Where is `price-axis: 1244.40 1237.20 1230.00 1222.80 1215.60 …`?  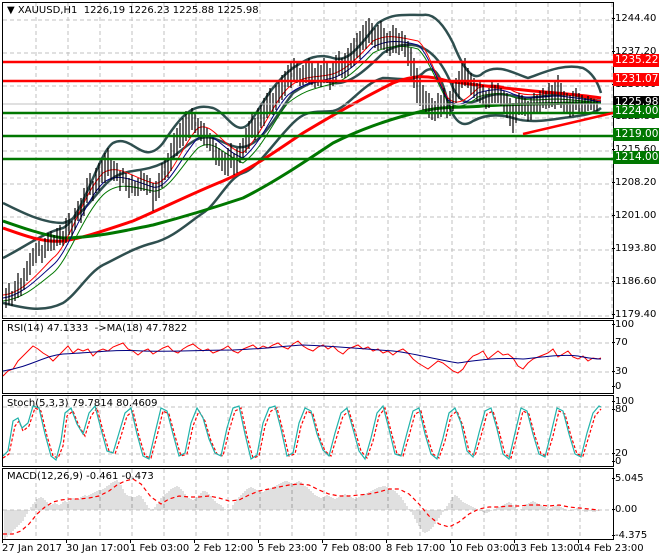 price-axis: 1244.40 1237.20 1230.00 1222.80 1215.60 … is located at coordinates (635, 160).